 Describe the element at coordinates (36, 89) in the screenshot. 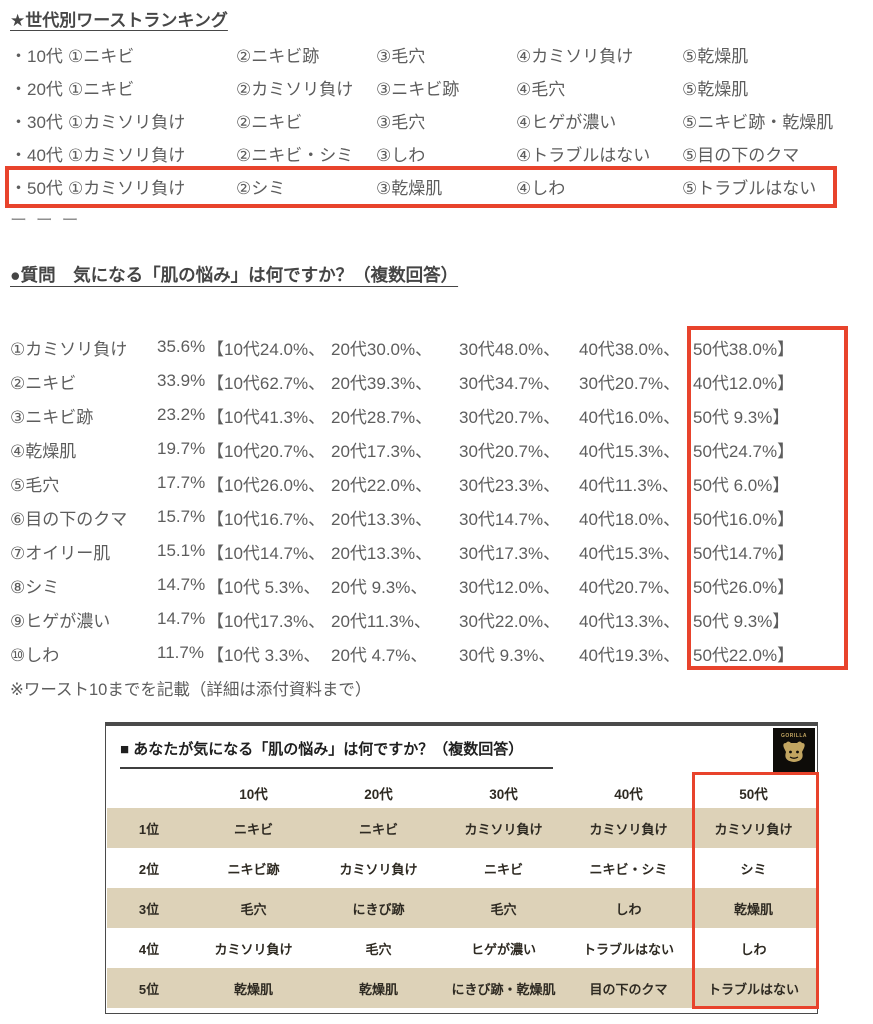

I see `age-label: ・20代` at that location.